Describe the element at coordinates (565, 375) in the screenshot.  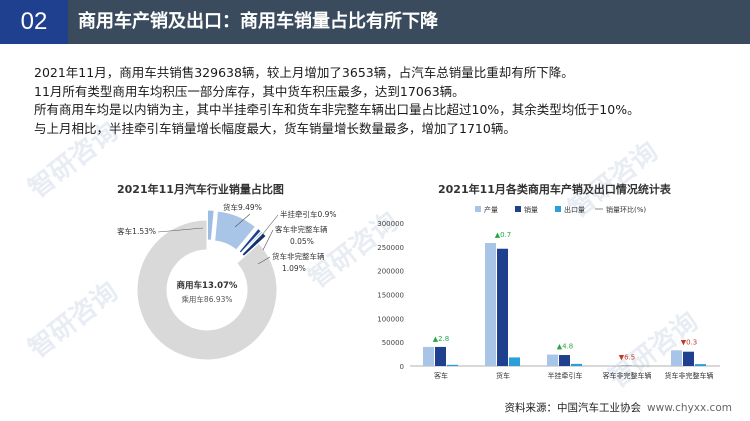
I see `x-tick-label: 半挂牵引车` at that location.